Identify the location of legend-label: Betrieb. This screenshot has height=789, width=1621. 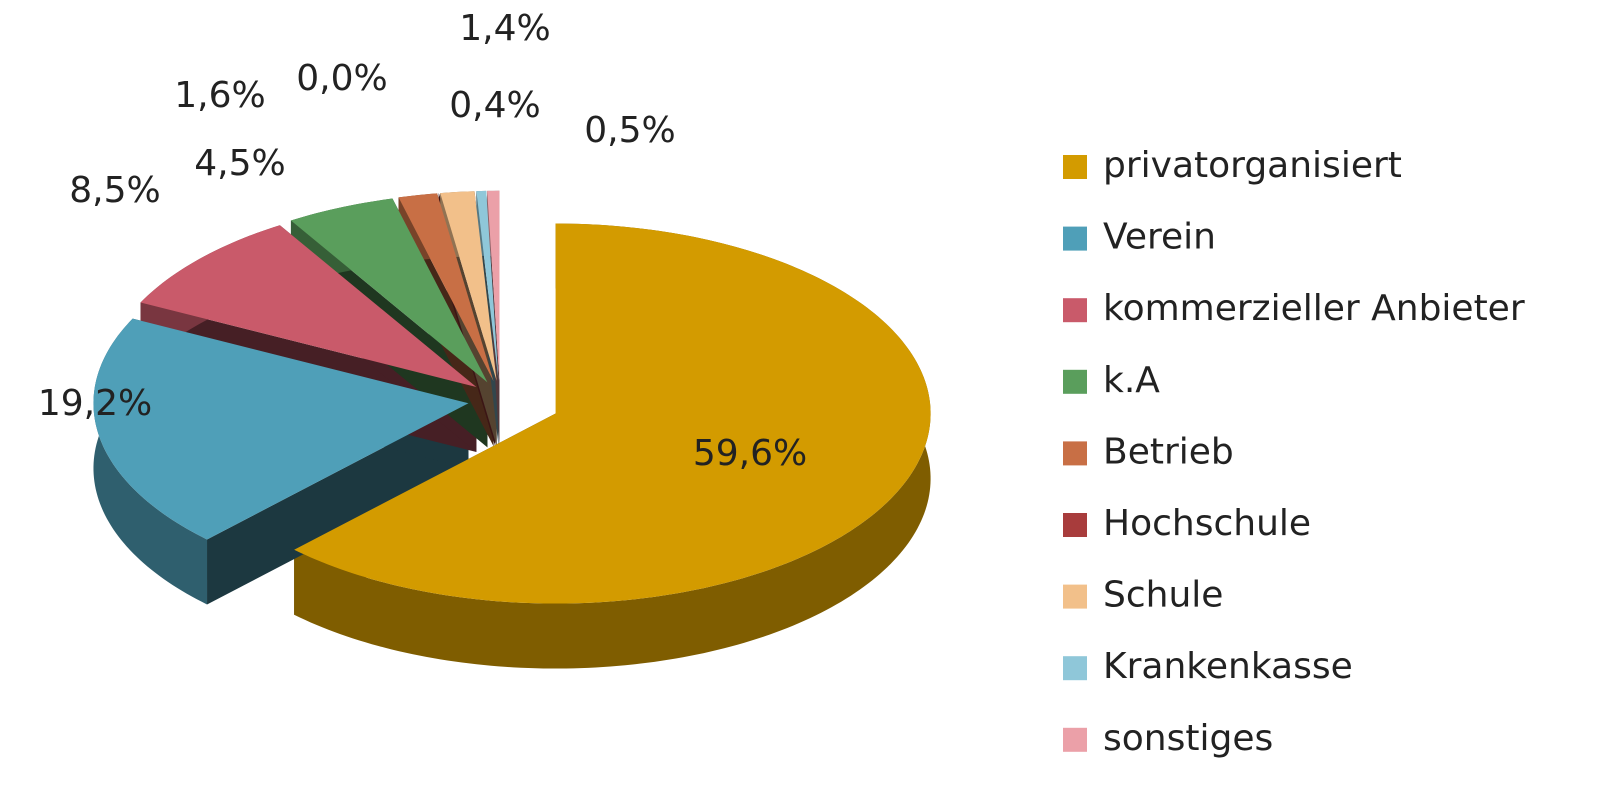
(1168, 451).